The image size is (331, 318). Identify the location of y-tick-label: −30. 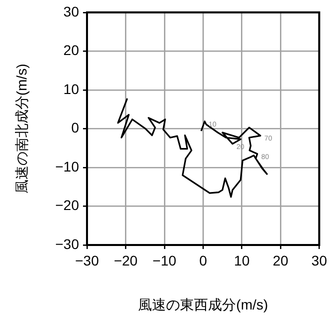
(67, 244).